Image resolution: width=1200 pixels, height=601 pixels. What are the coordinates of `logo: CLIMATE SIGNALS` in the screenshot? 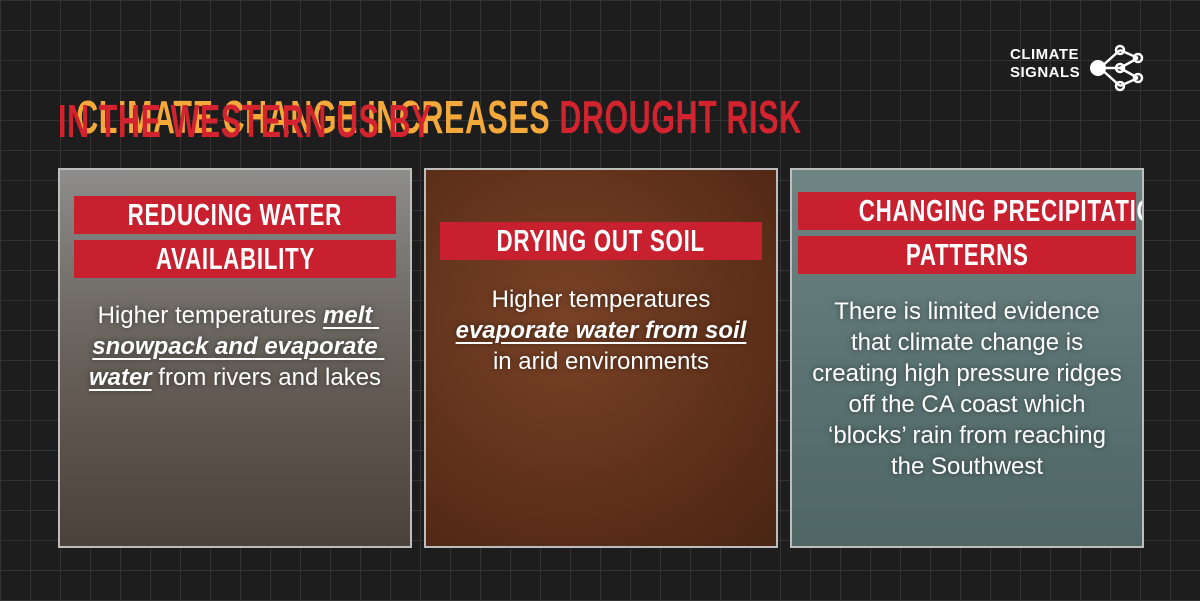 It's located at (1045, 64).